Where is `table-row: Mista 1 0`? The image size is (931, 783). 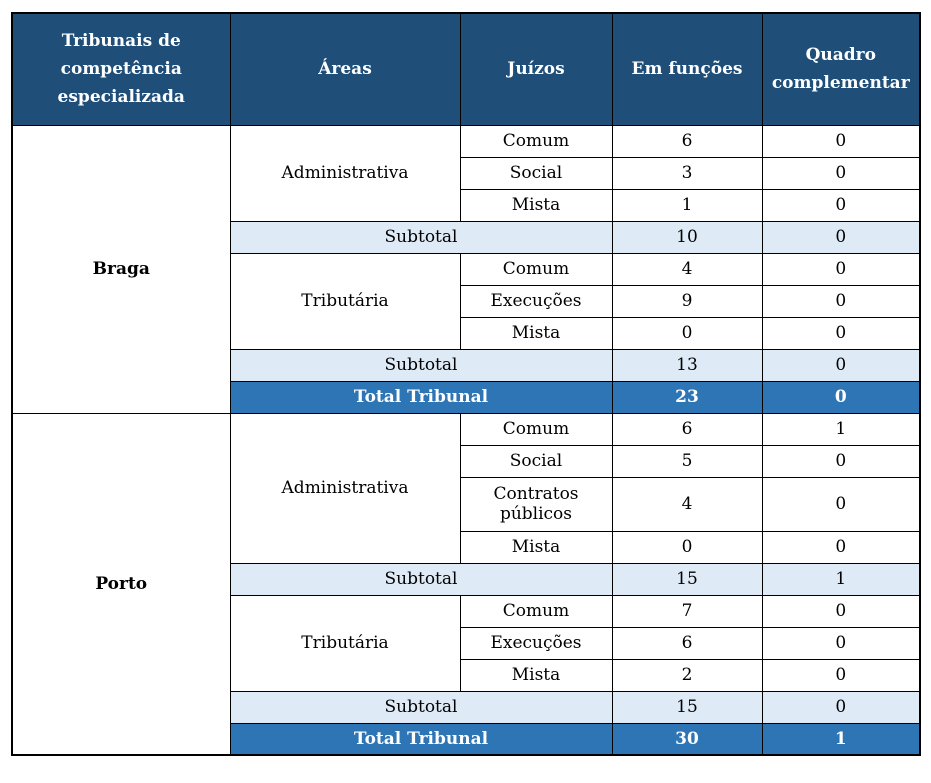
table-row: Mista 1 0 is located at coordinates (466, 205).